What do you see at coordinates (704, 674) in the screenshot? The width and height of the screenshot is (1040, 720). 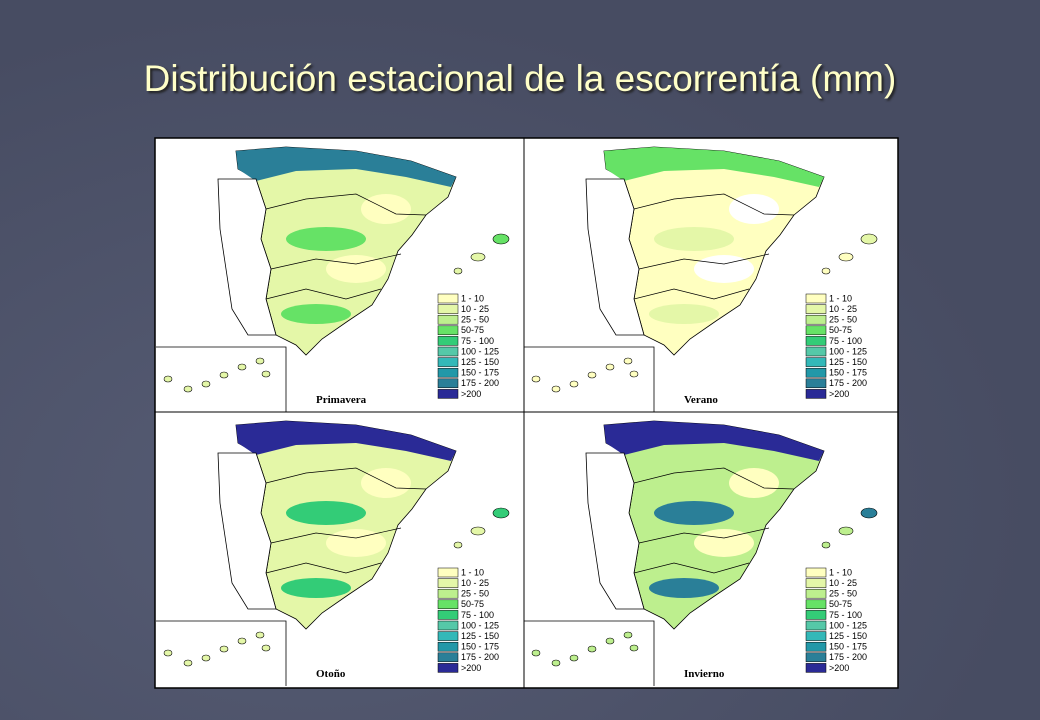 I see `panel-label: Invierno` at bounding box center [704, 674].